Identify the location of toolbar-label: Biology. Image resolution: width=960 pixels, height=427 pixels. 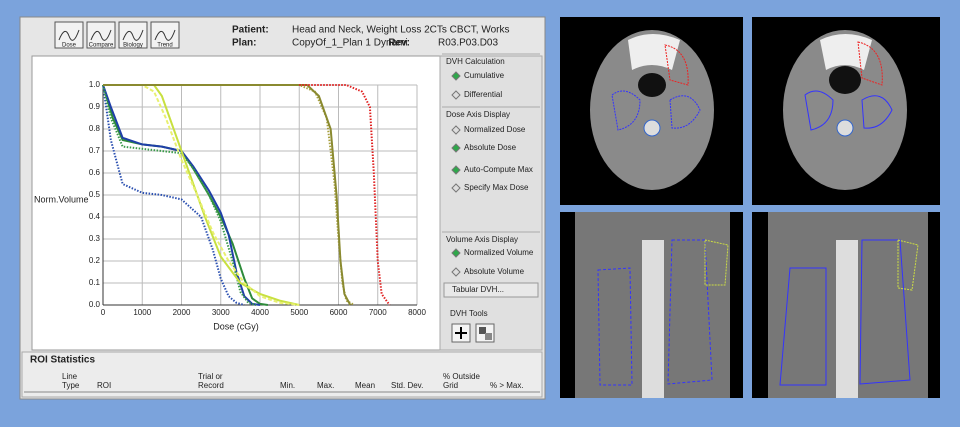
(133, 46).